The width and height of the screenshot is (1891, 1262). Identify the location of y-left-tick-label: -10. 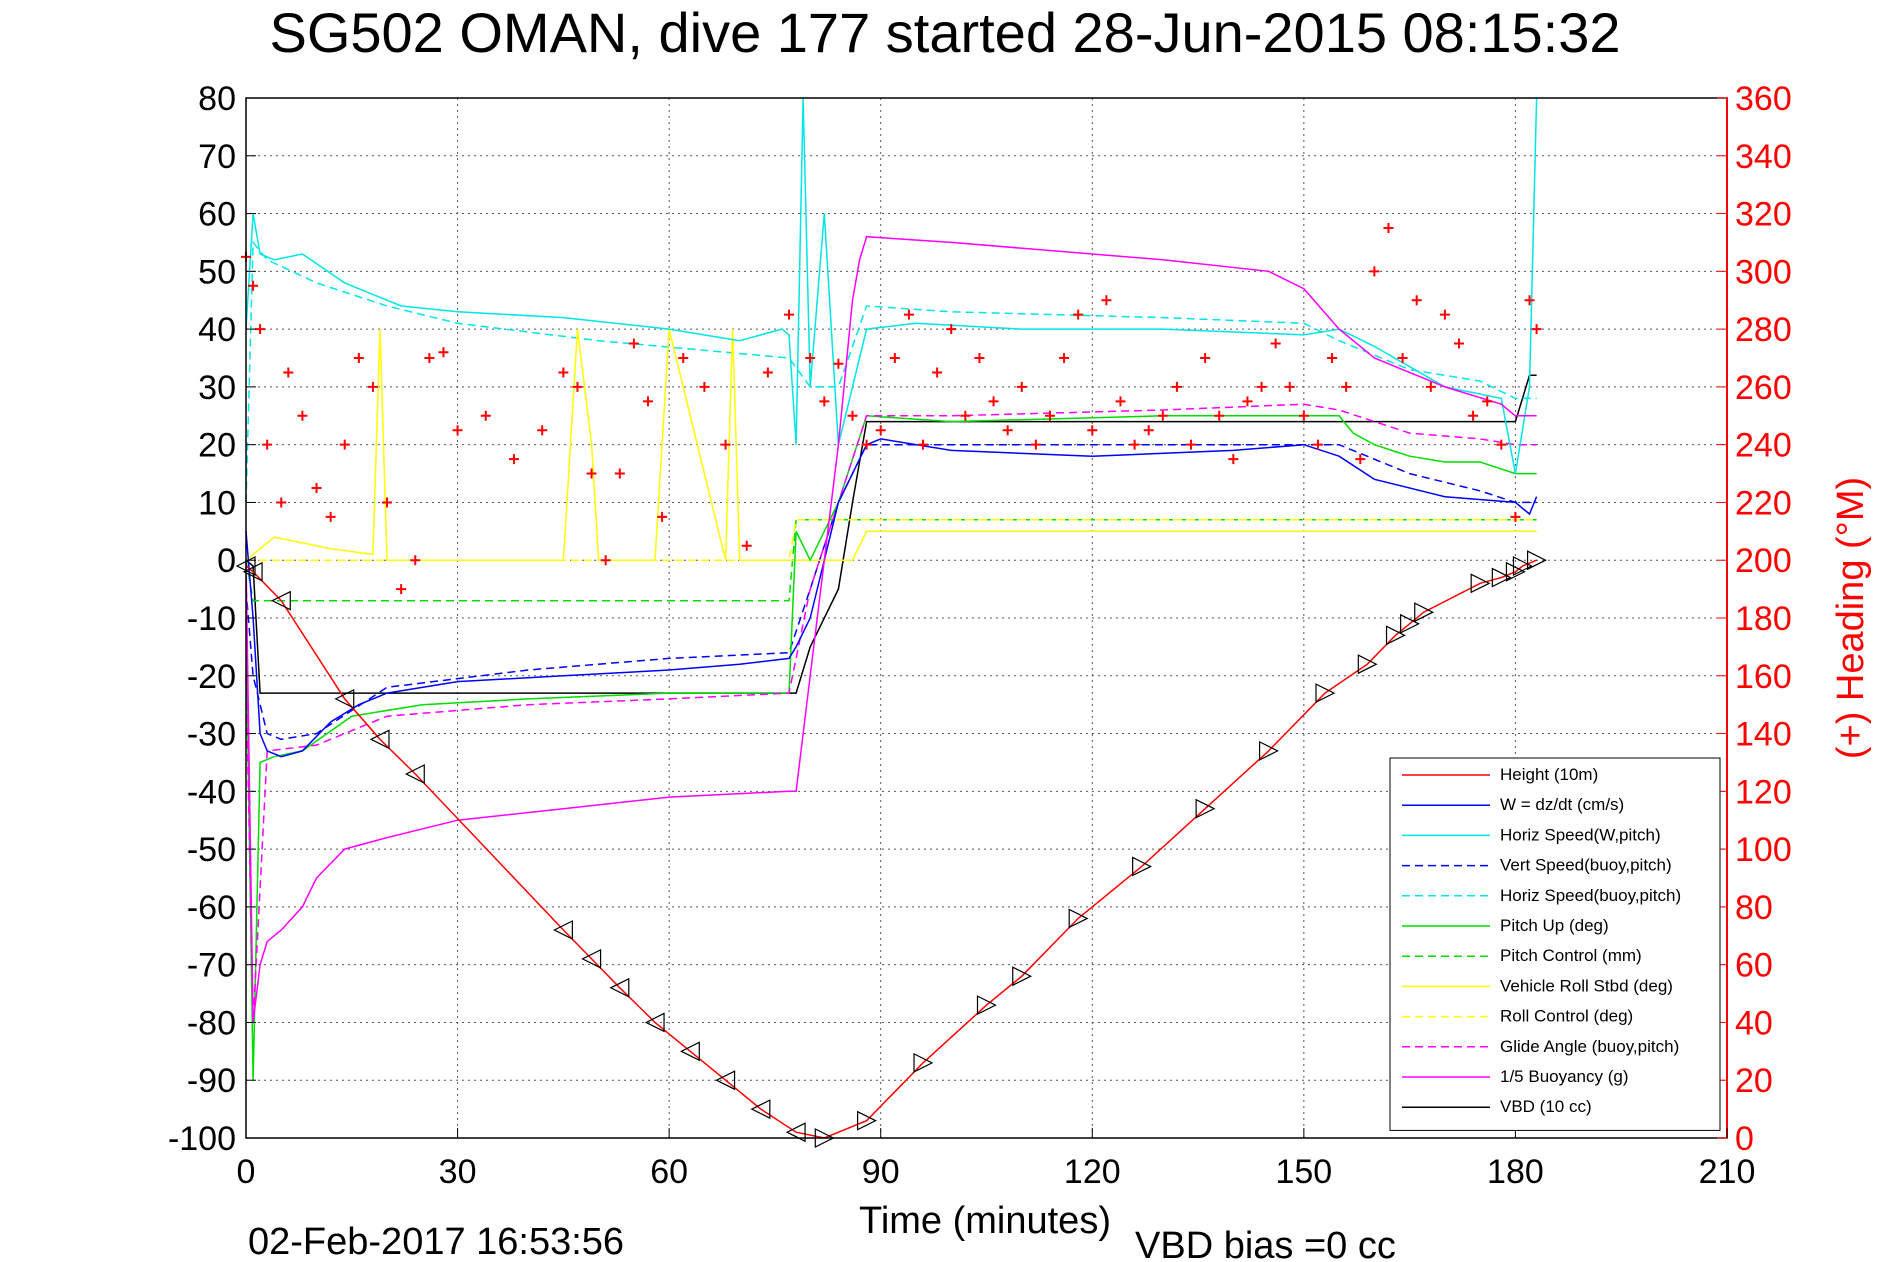
(211, 619).